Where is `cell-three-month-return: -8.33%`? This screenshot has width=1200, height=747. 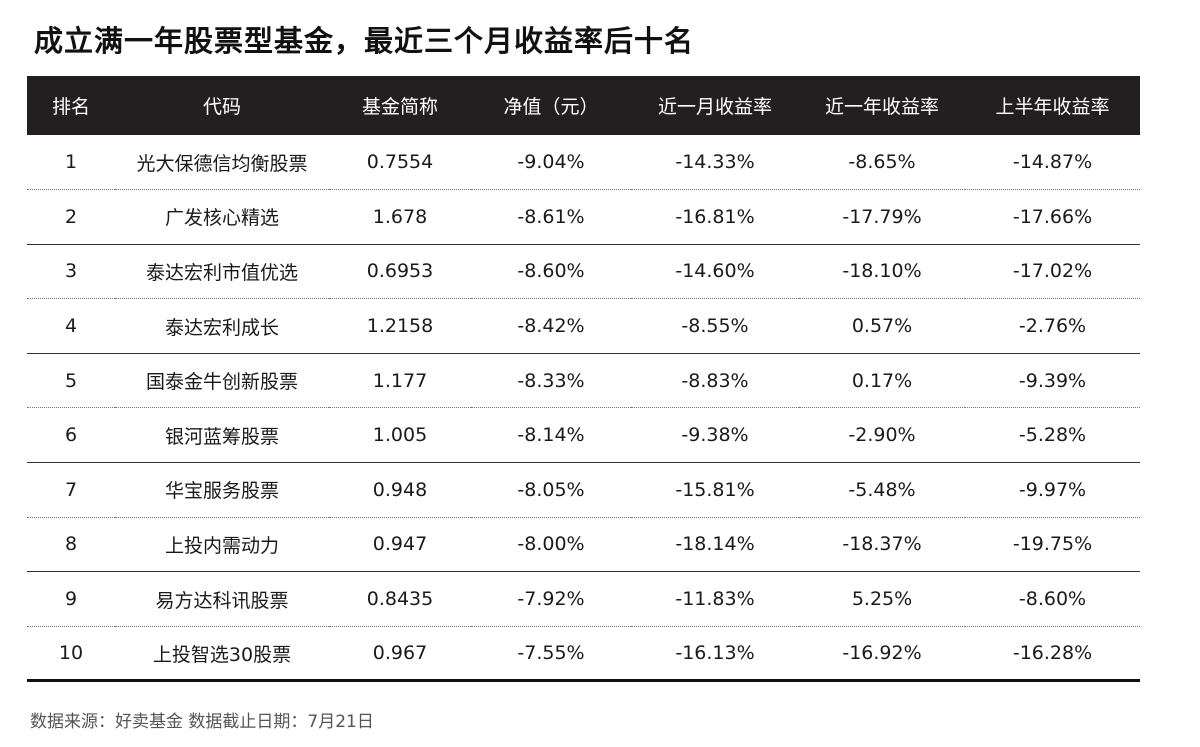
cell-three-month-return: -8.33% is located at coordinates (551, 381).